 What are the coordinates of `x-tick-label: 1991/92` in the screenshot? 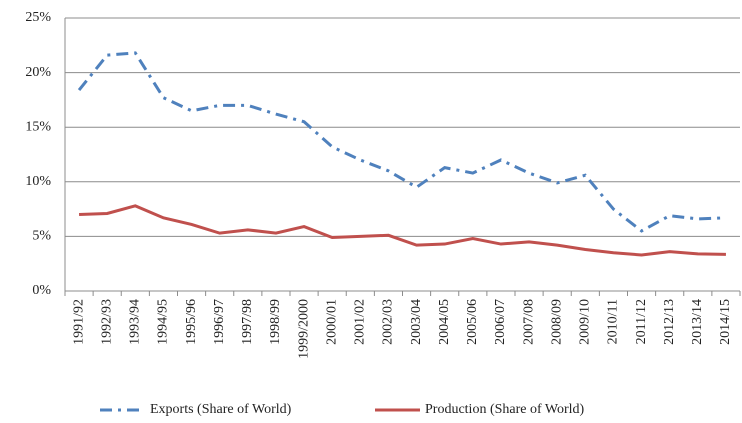 It's located at (78, 322).